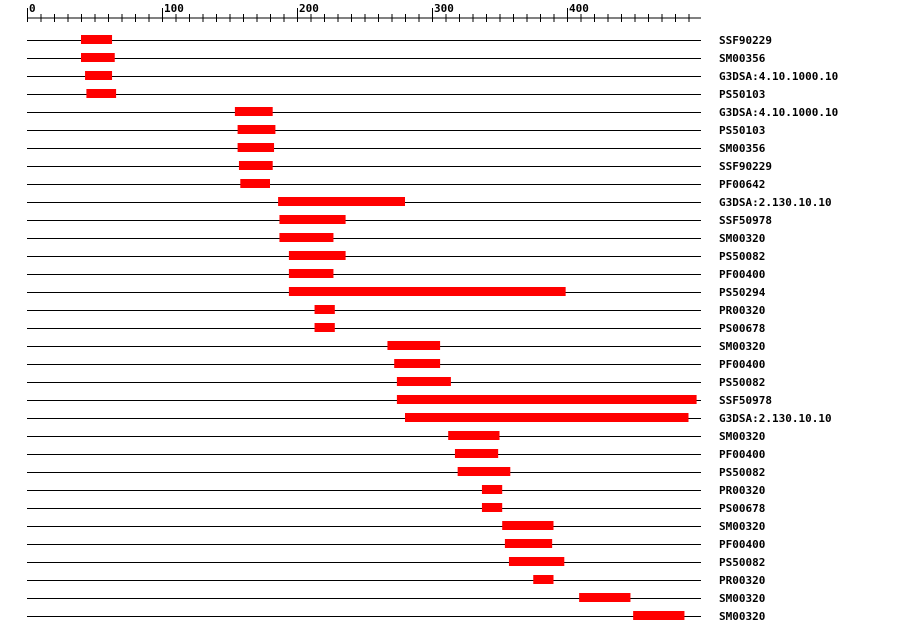 Image resolution: width=900 pixels, height=634 pixels. I want to click on tick-label: 300, so click(444, 8).